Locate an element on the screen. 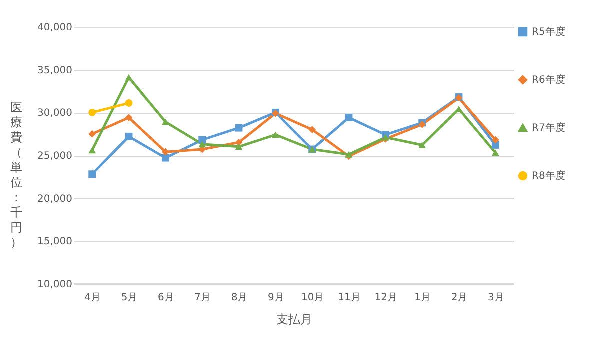  x-tick-label: 11月 is located at coordinates (349, 298).